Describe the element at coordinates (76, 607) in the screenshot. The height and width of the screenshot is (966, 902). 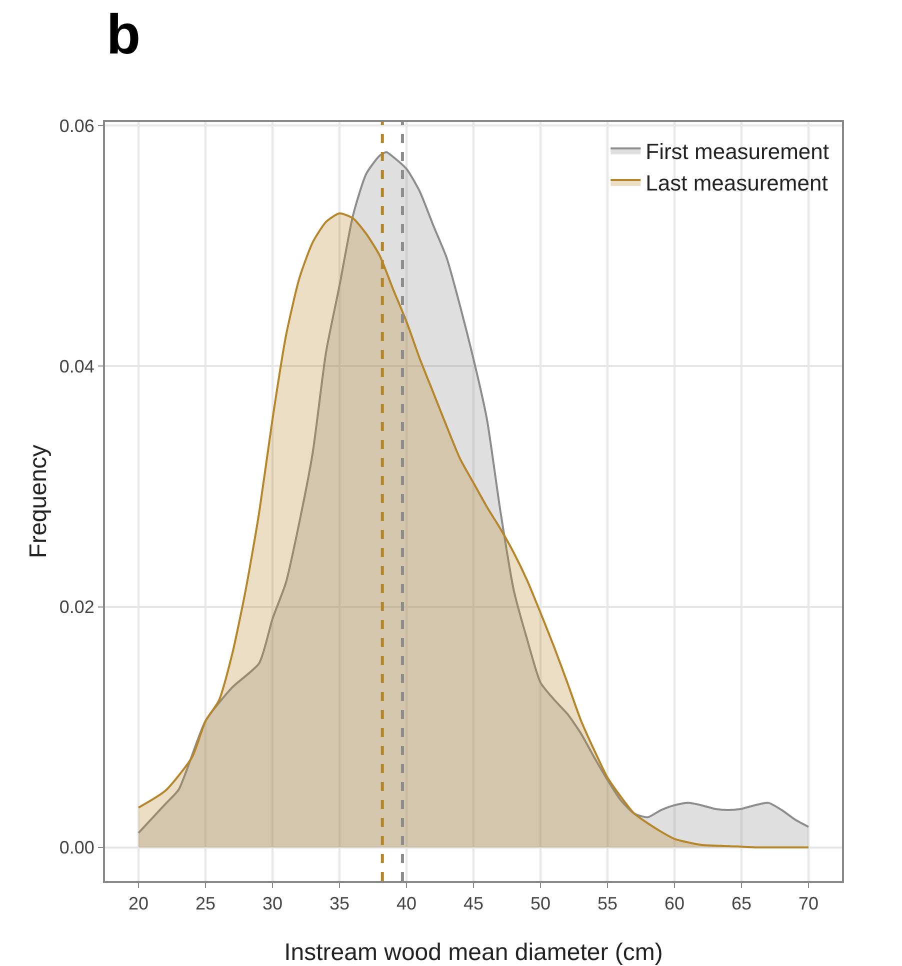
I see `y-tick-label: 0.02` at that location.